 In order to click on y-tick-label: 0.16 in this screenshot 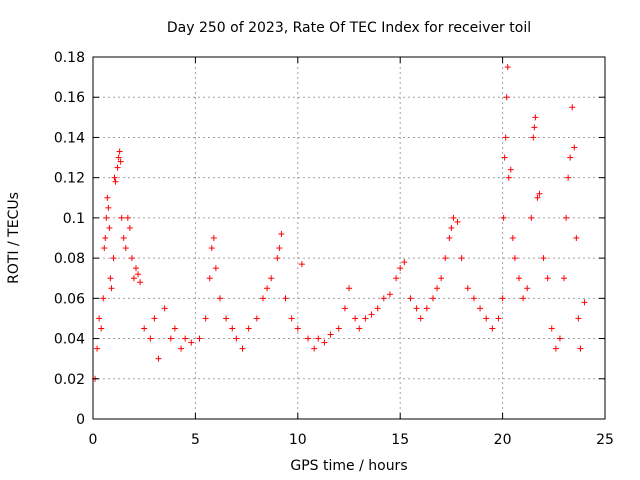, I will do `click(69, 98)`.